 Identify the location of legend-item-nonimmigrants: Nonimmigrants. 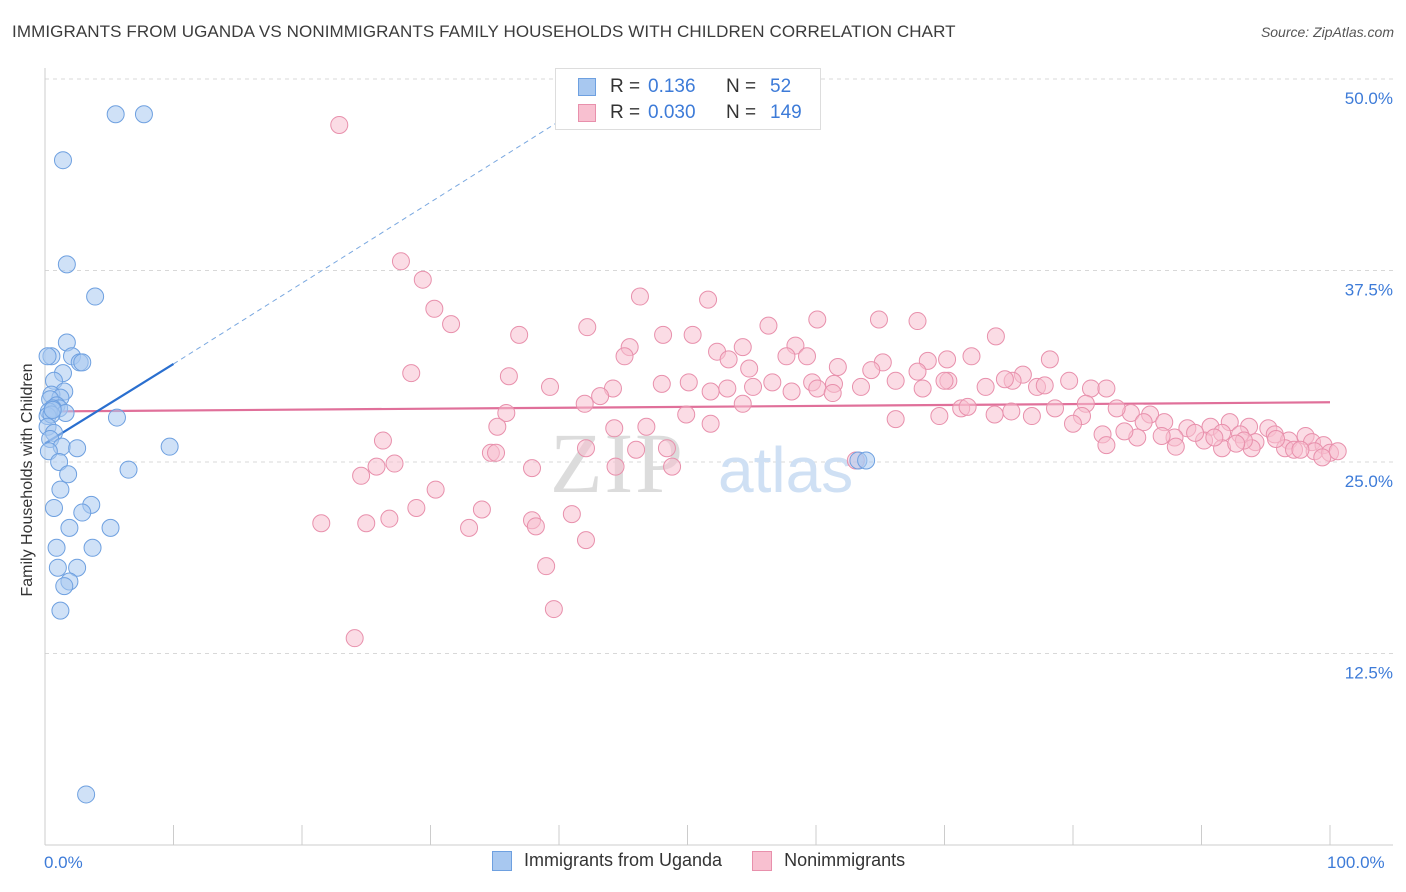
(828, 860).